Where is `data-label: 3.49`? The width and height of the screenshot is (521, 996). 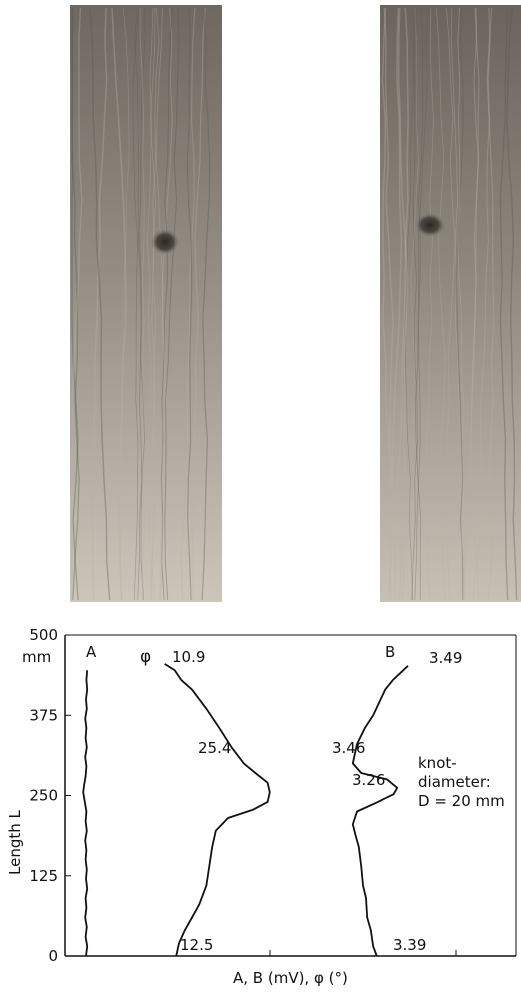 data-label: 3.49 is located at coordinates (445, 658).